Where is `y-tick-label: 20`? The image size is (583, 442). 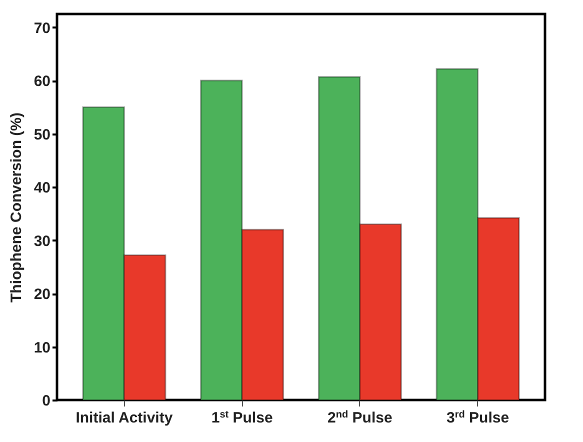 y-tick-label: 20 is located at coordinates (42, 295).